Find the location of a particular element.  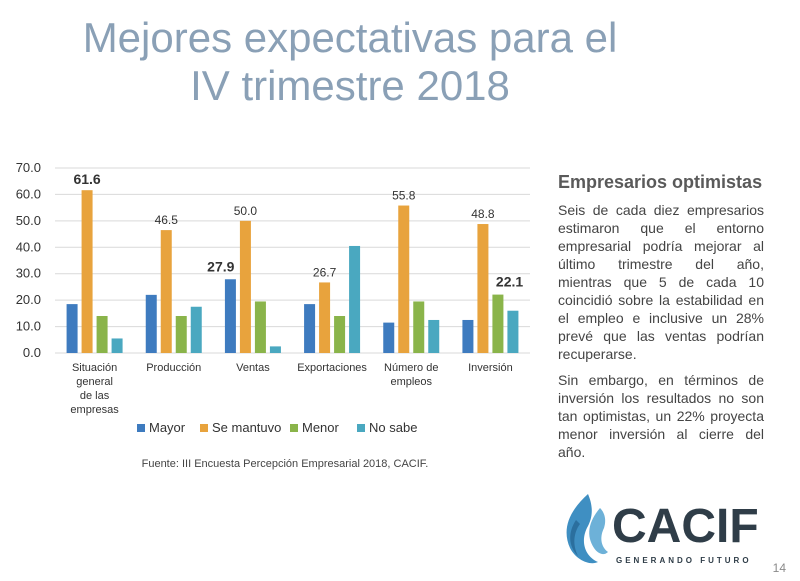

data-label: 26.7 is located at coordinates (325, 272).